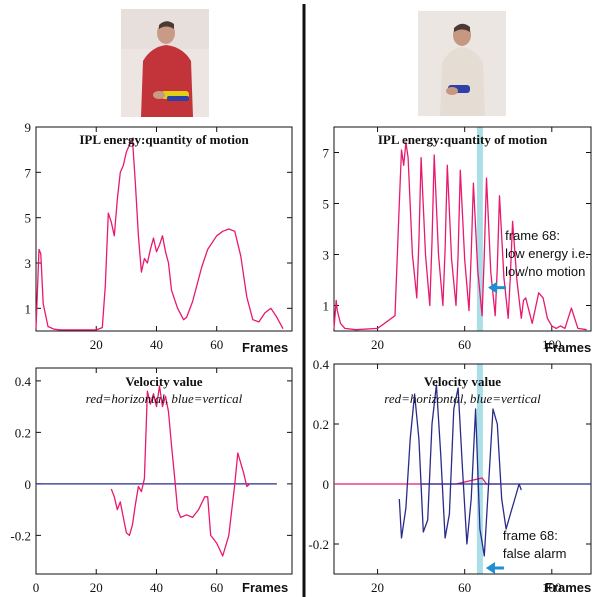 Image resolution: width=595 pixels, height=597 pixels. I want to click on x-tick-label: 0, so click(36, 587).